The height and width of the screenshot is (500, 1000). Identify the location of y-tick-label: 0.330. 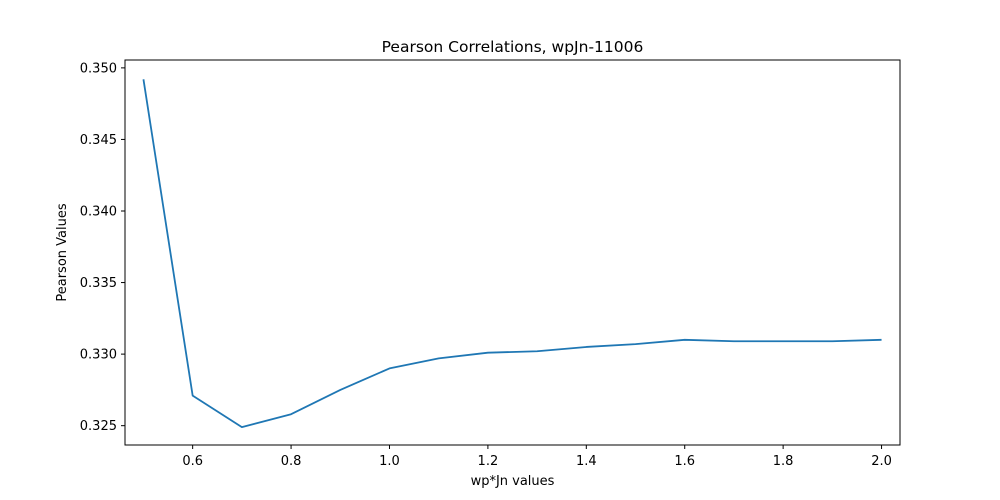
(98, 355).